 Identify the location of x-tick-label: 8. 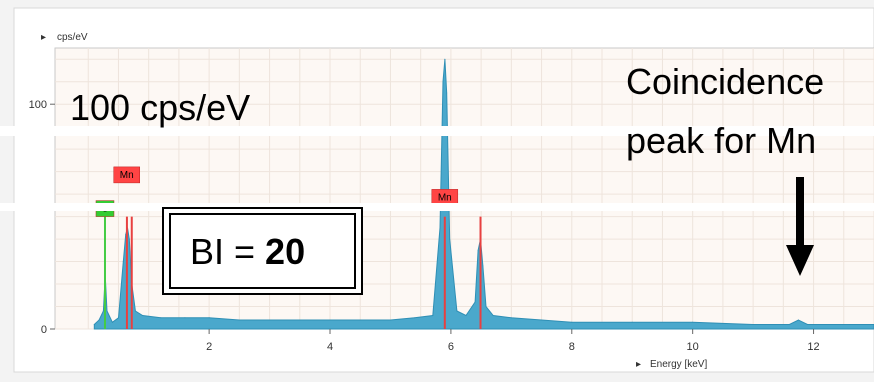
(572, 347).